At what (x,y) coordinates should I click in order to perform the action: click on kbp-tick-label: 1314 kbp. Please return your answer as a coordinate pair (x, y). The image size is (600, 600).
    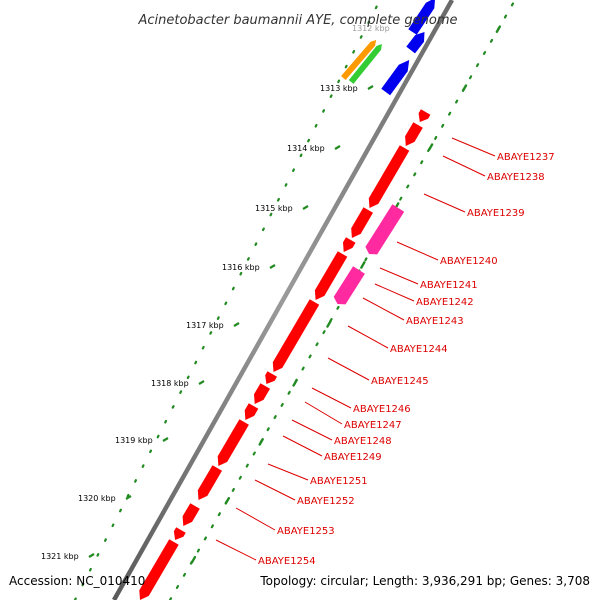
    Looking at the image, I should click on (306, 148).